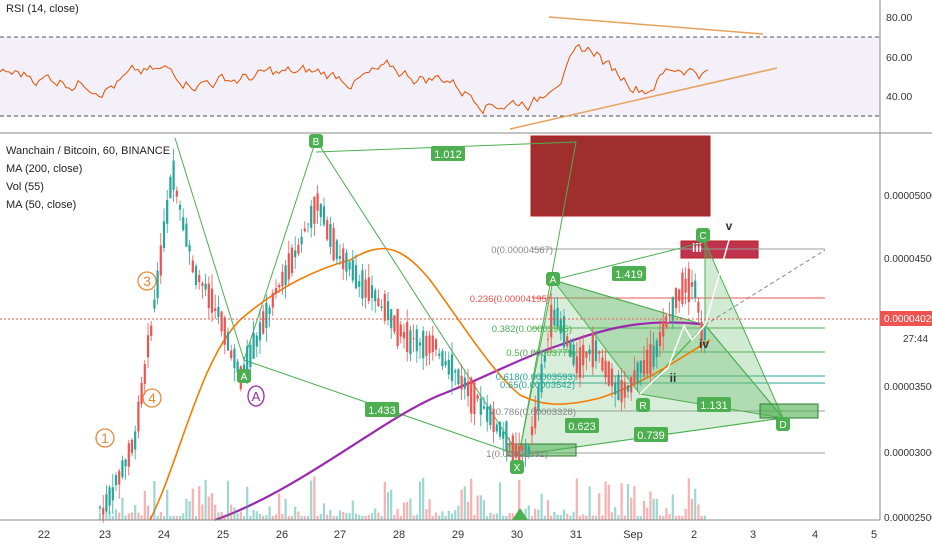  I want to click on x-tick-label: 22, so click(44, 535).